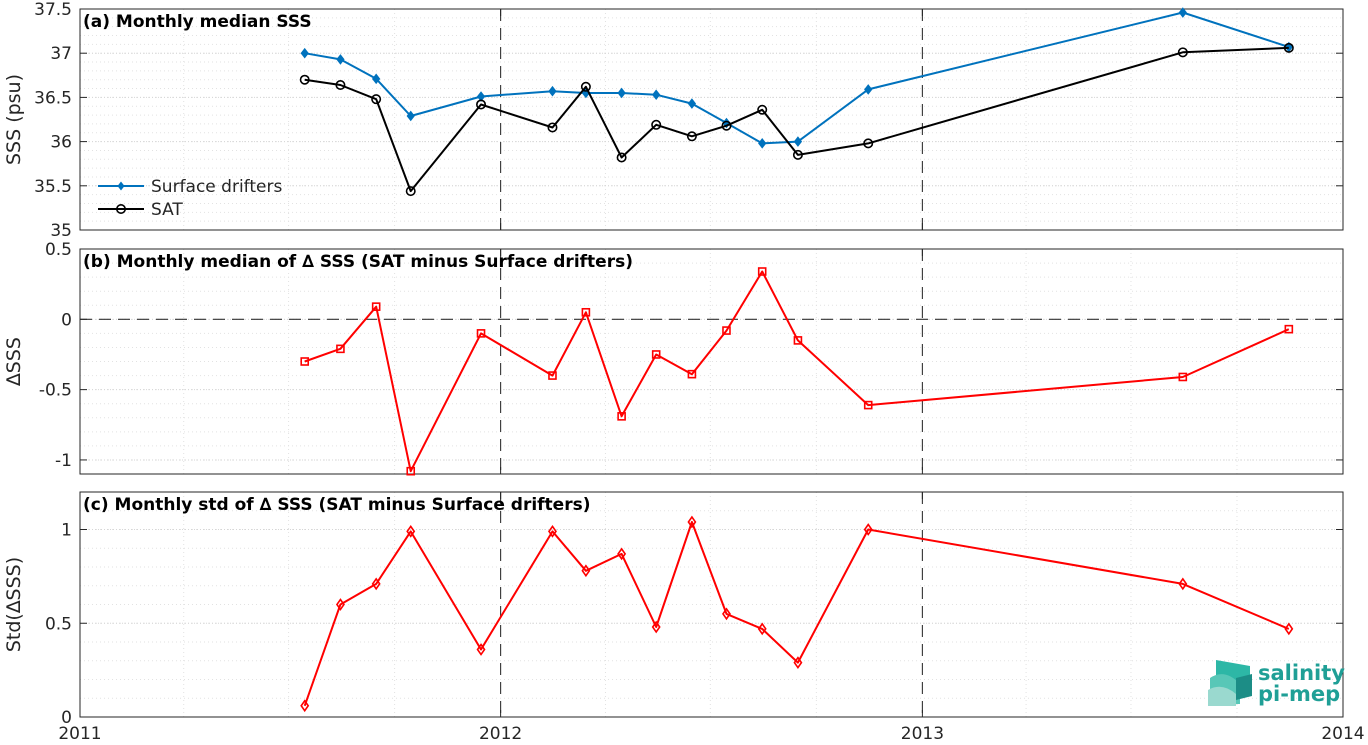  Describe the element at coordinates (197, 22) in the screenshot. I see `panel-title: (a) Monthly median SSS` at that location.